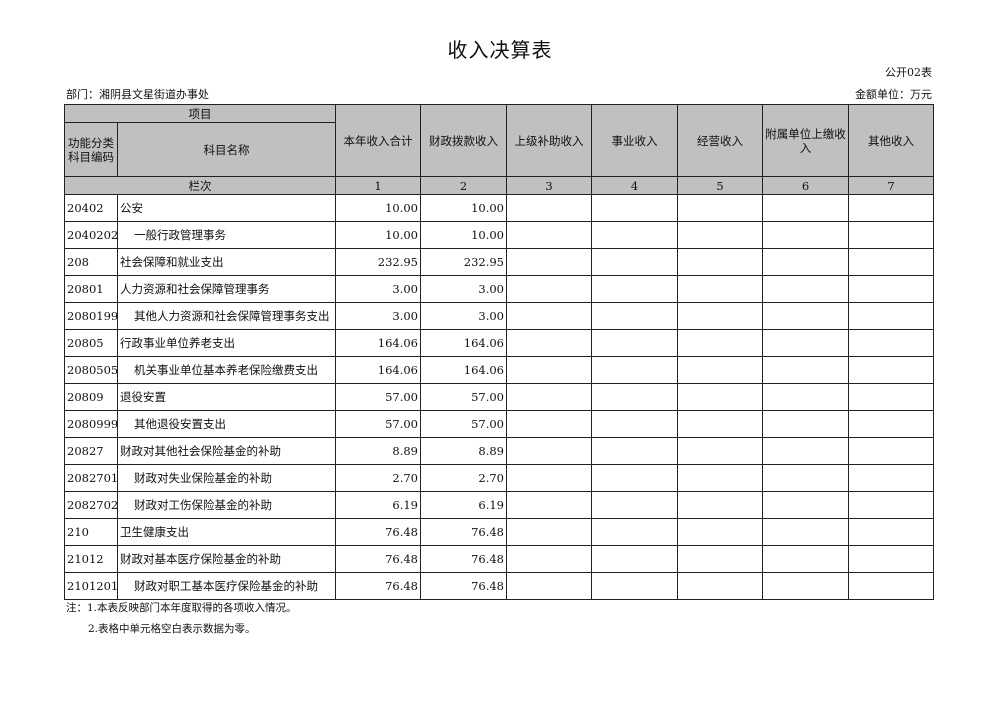 Image resolution: width=1000 pixels, height=706 pixels. I want to click on table-row: 208 社会保障和就业支出 232.95 232.95, so click(499, 262).